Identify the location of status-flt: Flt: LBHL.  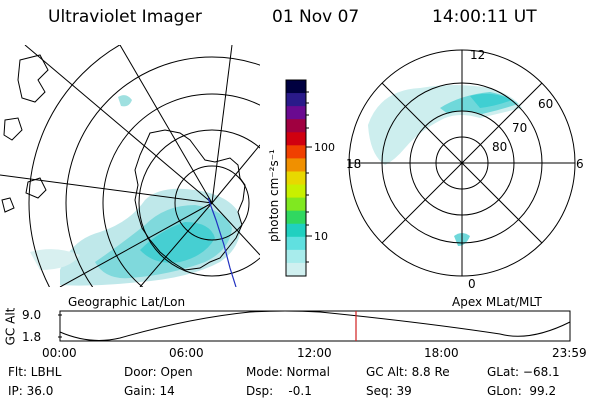
(35, 372).